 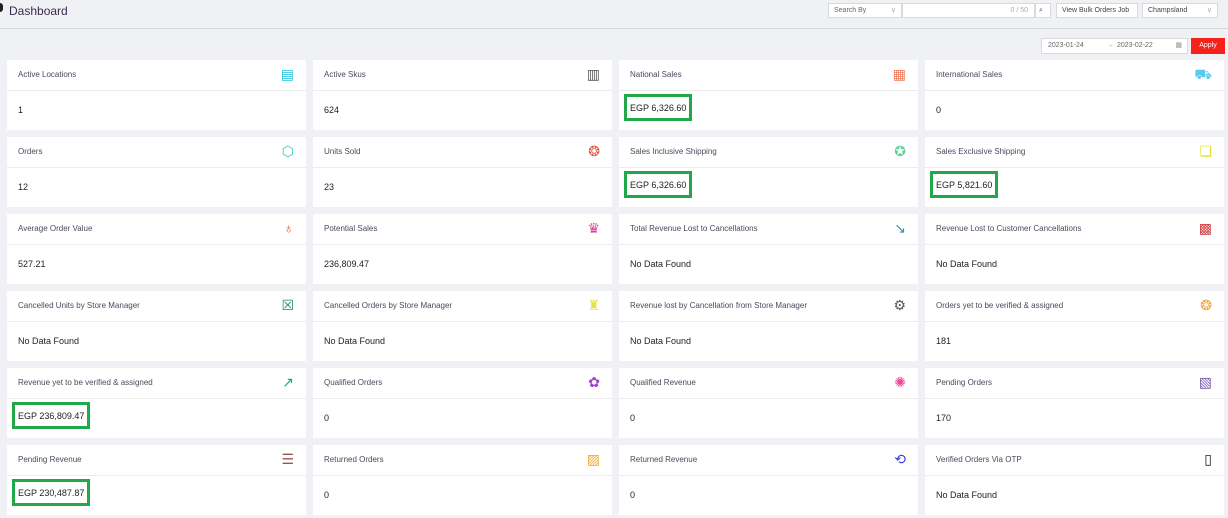 I want to click on return-money-icon: ⟲, so click(x=900, y=459).